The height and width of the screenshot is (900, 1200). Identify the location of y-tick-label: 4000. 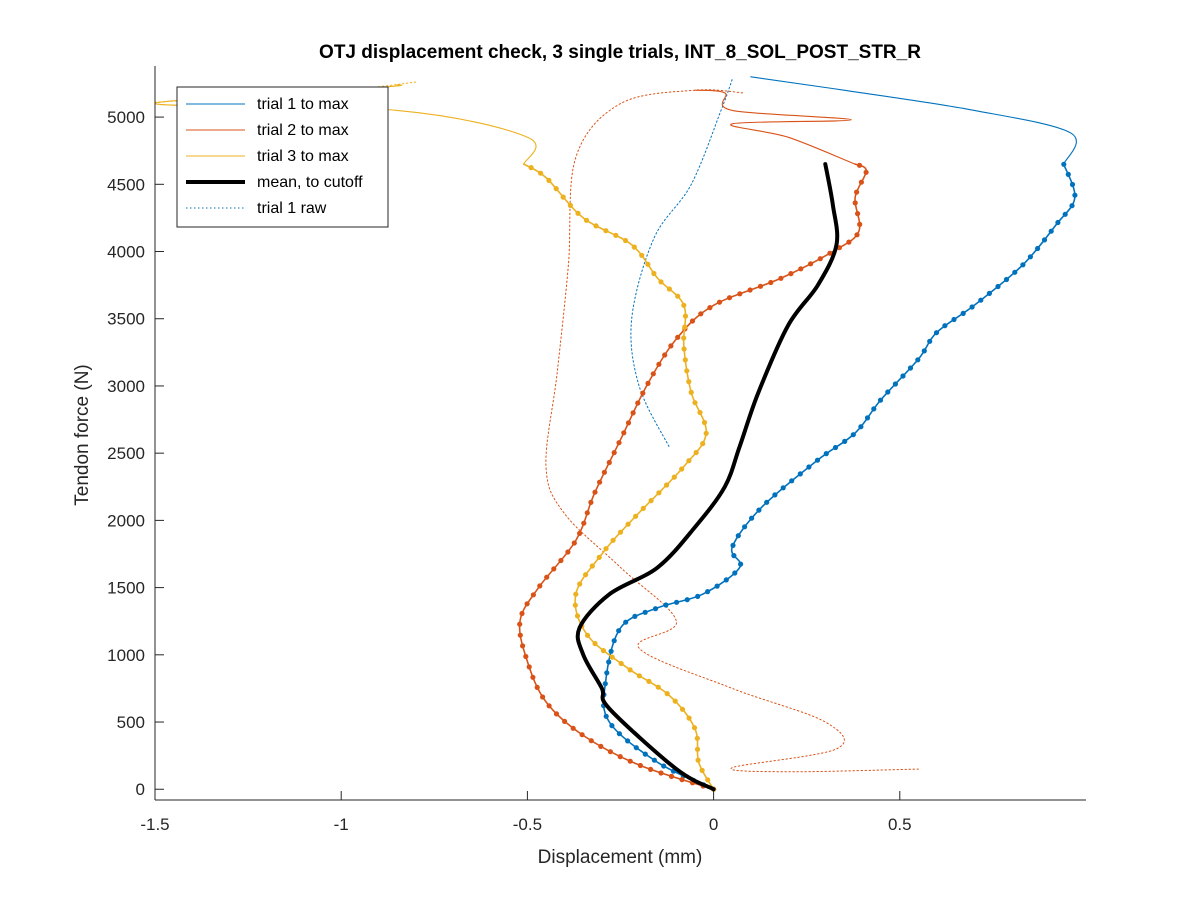
(126, 252).